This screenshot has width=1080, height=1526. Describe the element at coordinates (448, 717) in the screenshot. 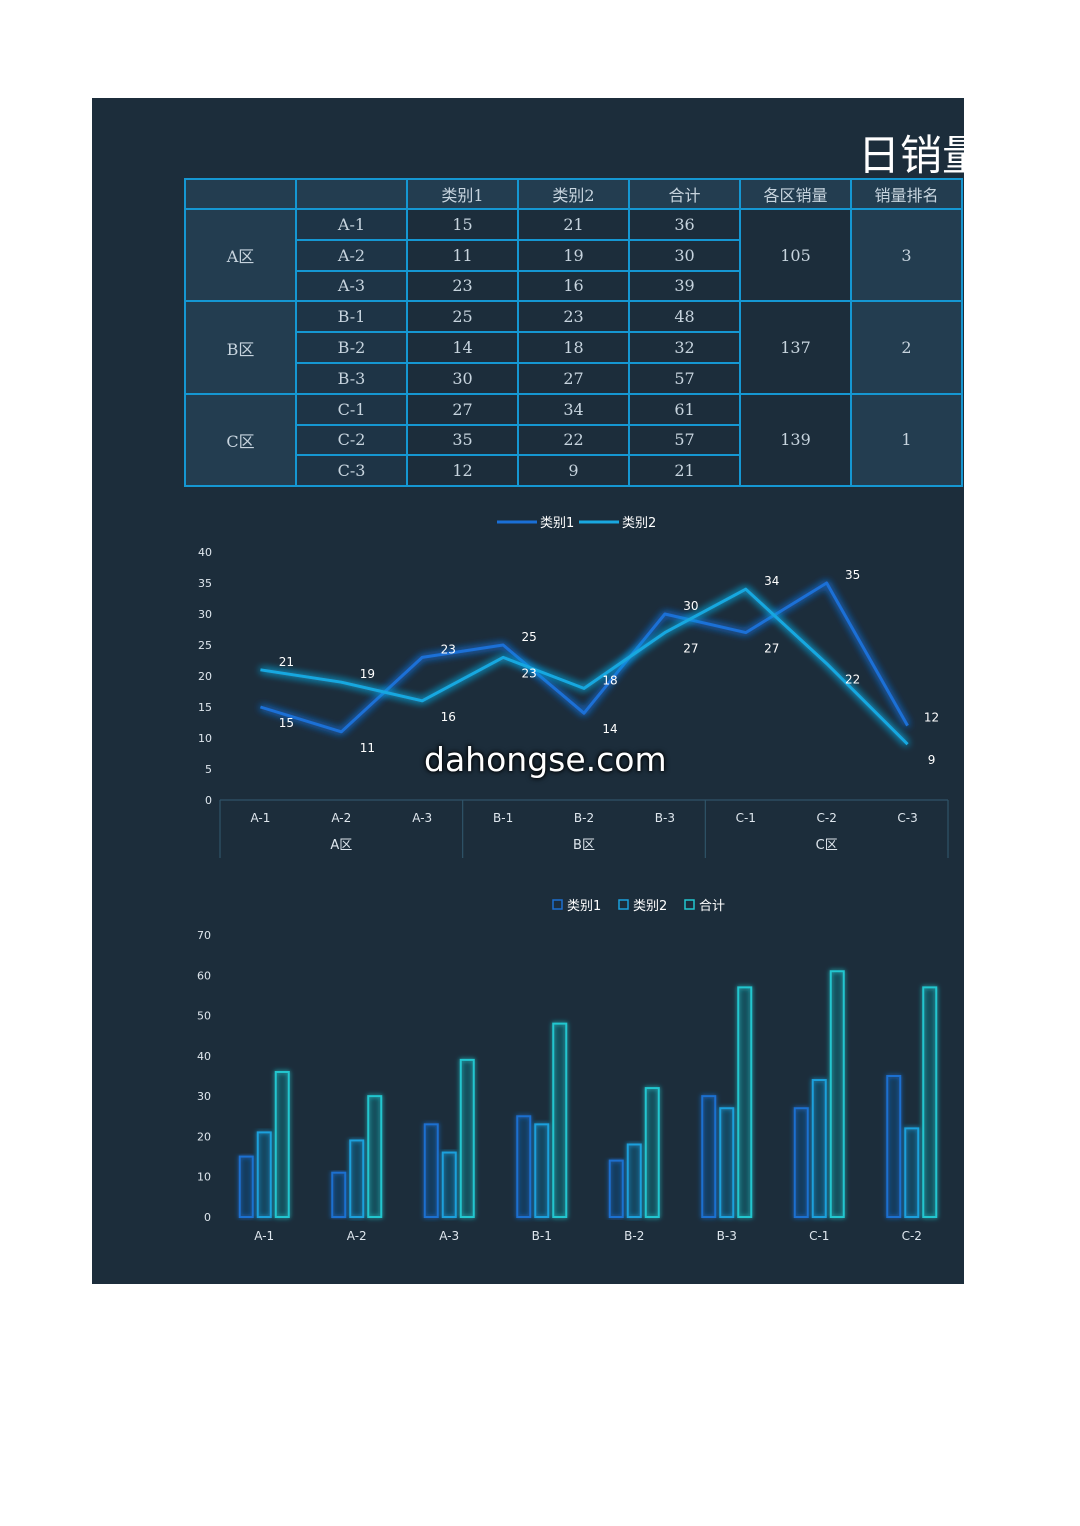

I see `data-label: 16` at that location.